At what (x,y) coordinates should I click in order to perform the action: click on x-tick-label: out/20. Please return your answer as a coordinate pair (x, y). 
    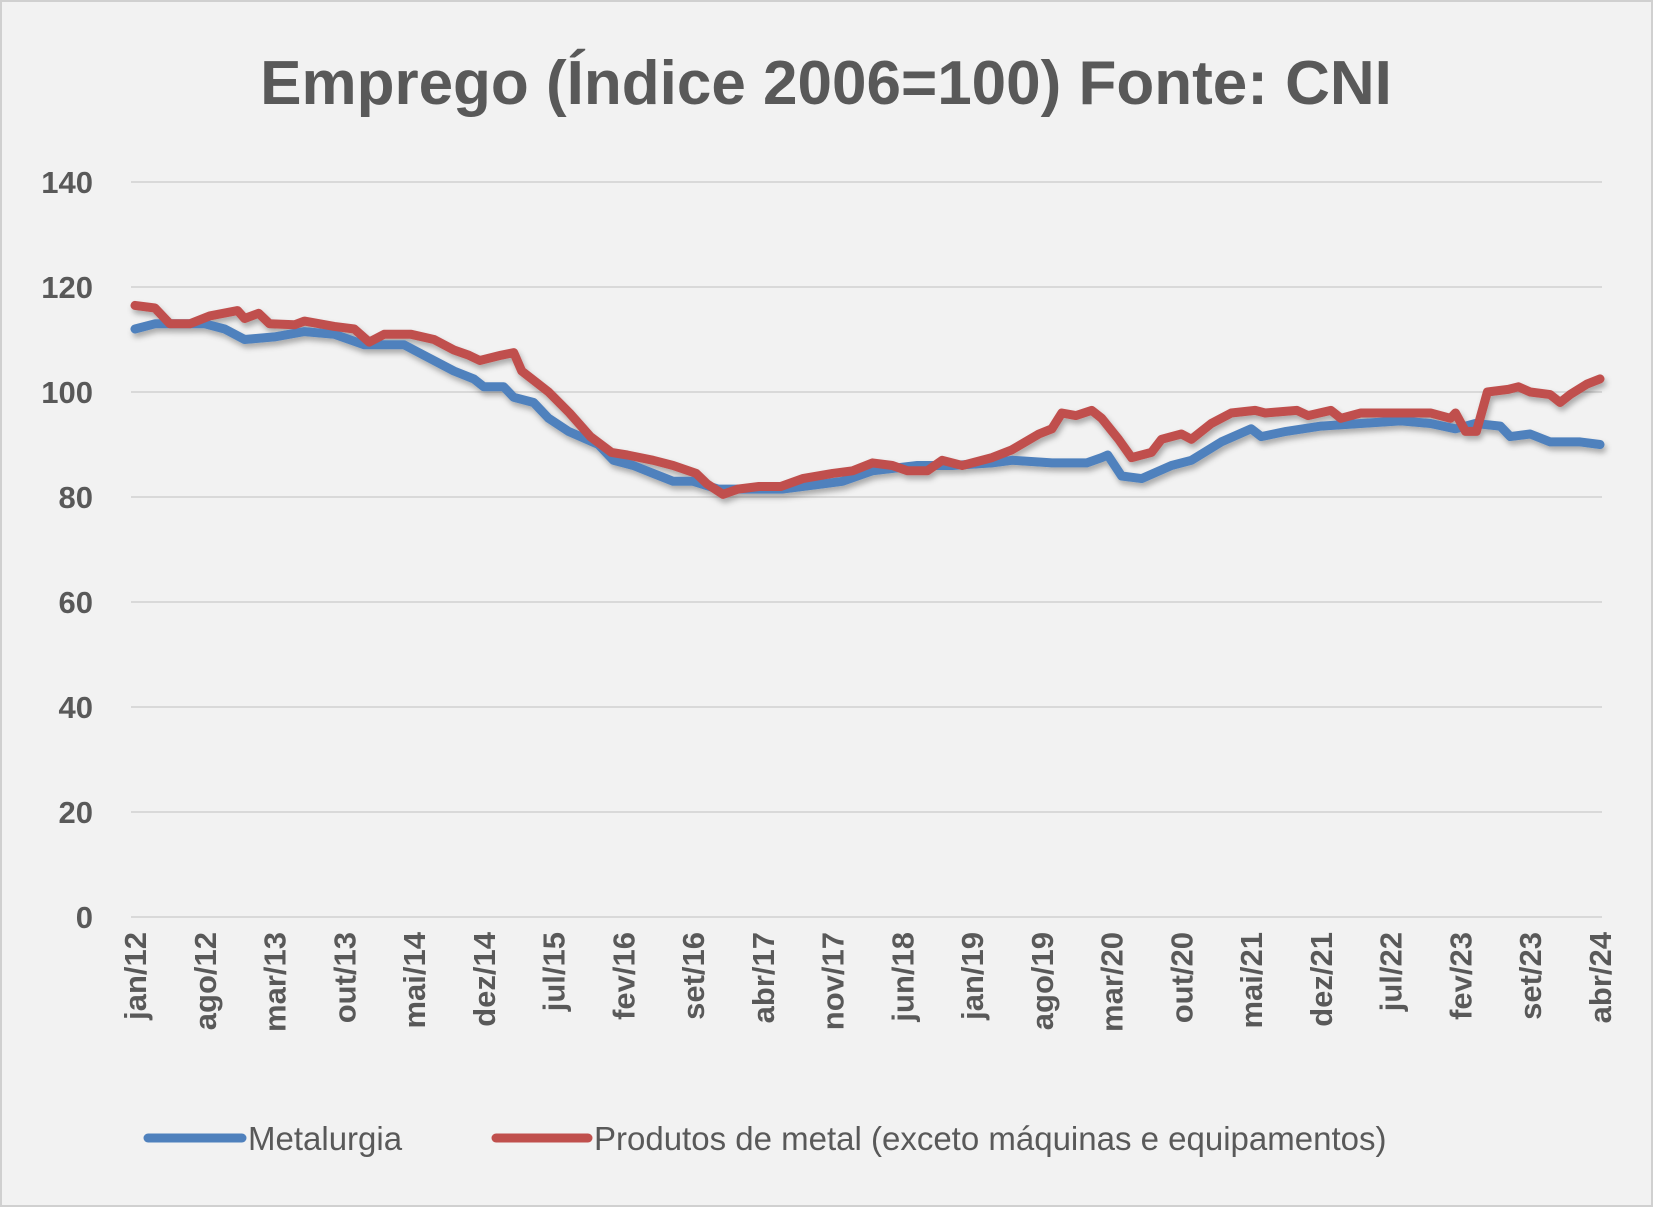
    Looking at the image, I should click on (1181, 977).